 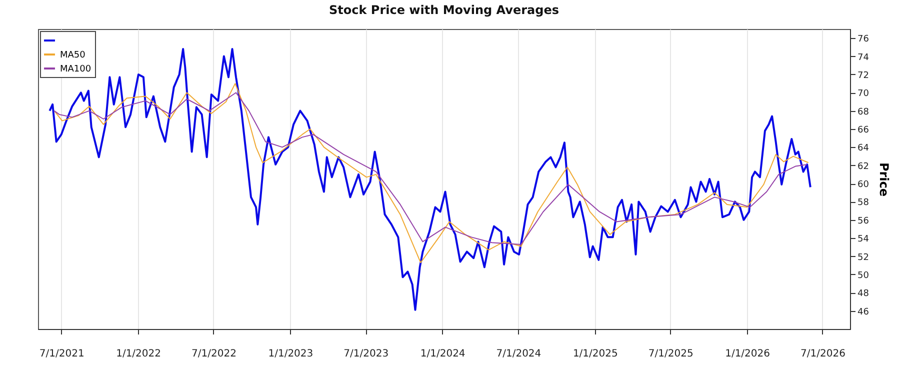 What do you see at coordinates (214, 354) in the screenshot?
I see `x-tick-label: 7/1/2022` at bounding box center [214, 354].